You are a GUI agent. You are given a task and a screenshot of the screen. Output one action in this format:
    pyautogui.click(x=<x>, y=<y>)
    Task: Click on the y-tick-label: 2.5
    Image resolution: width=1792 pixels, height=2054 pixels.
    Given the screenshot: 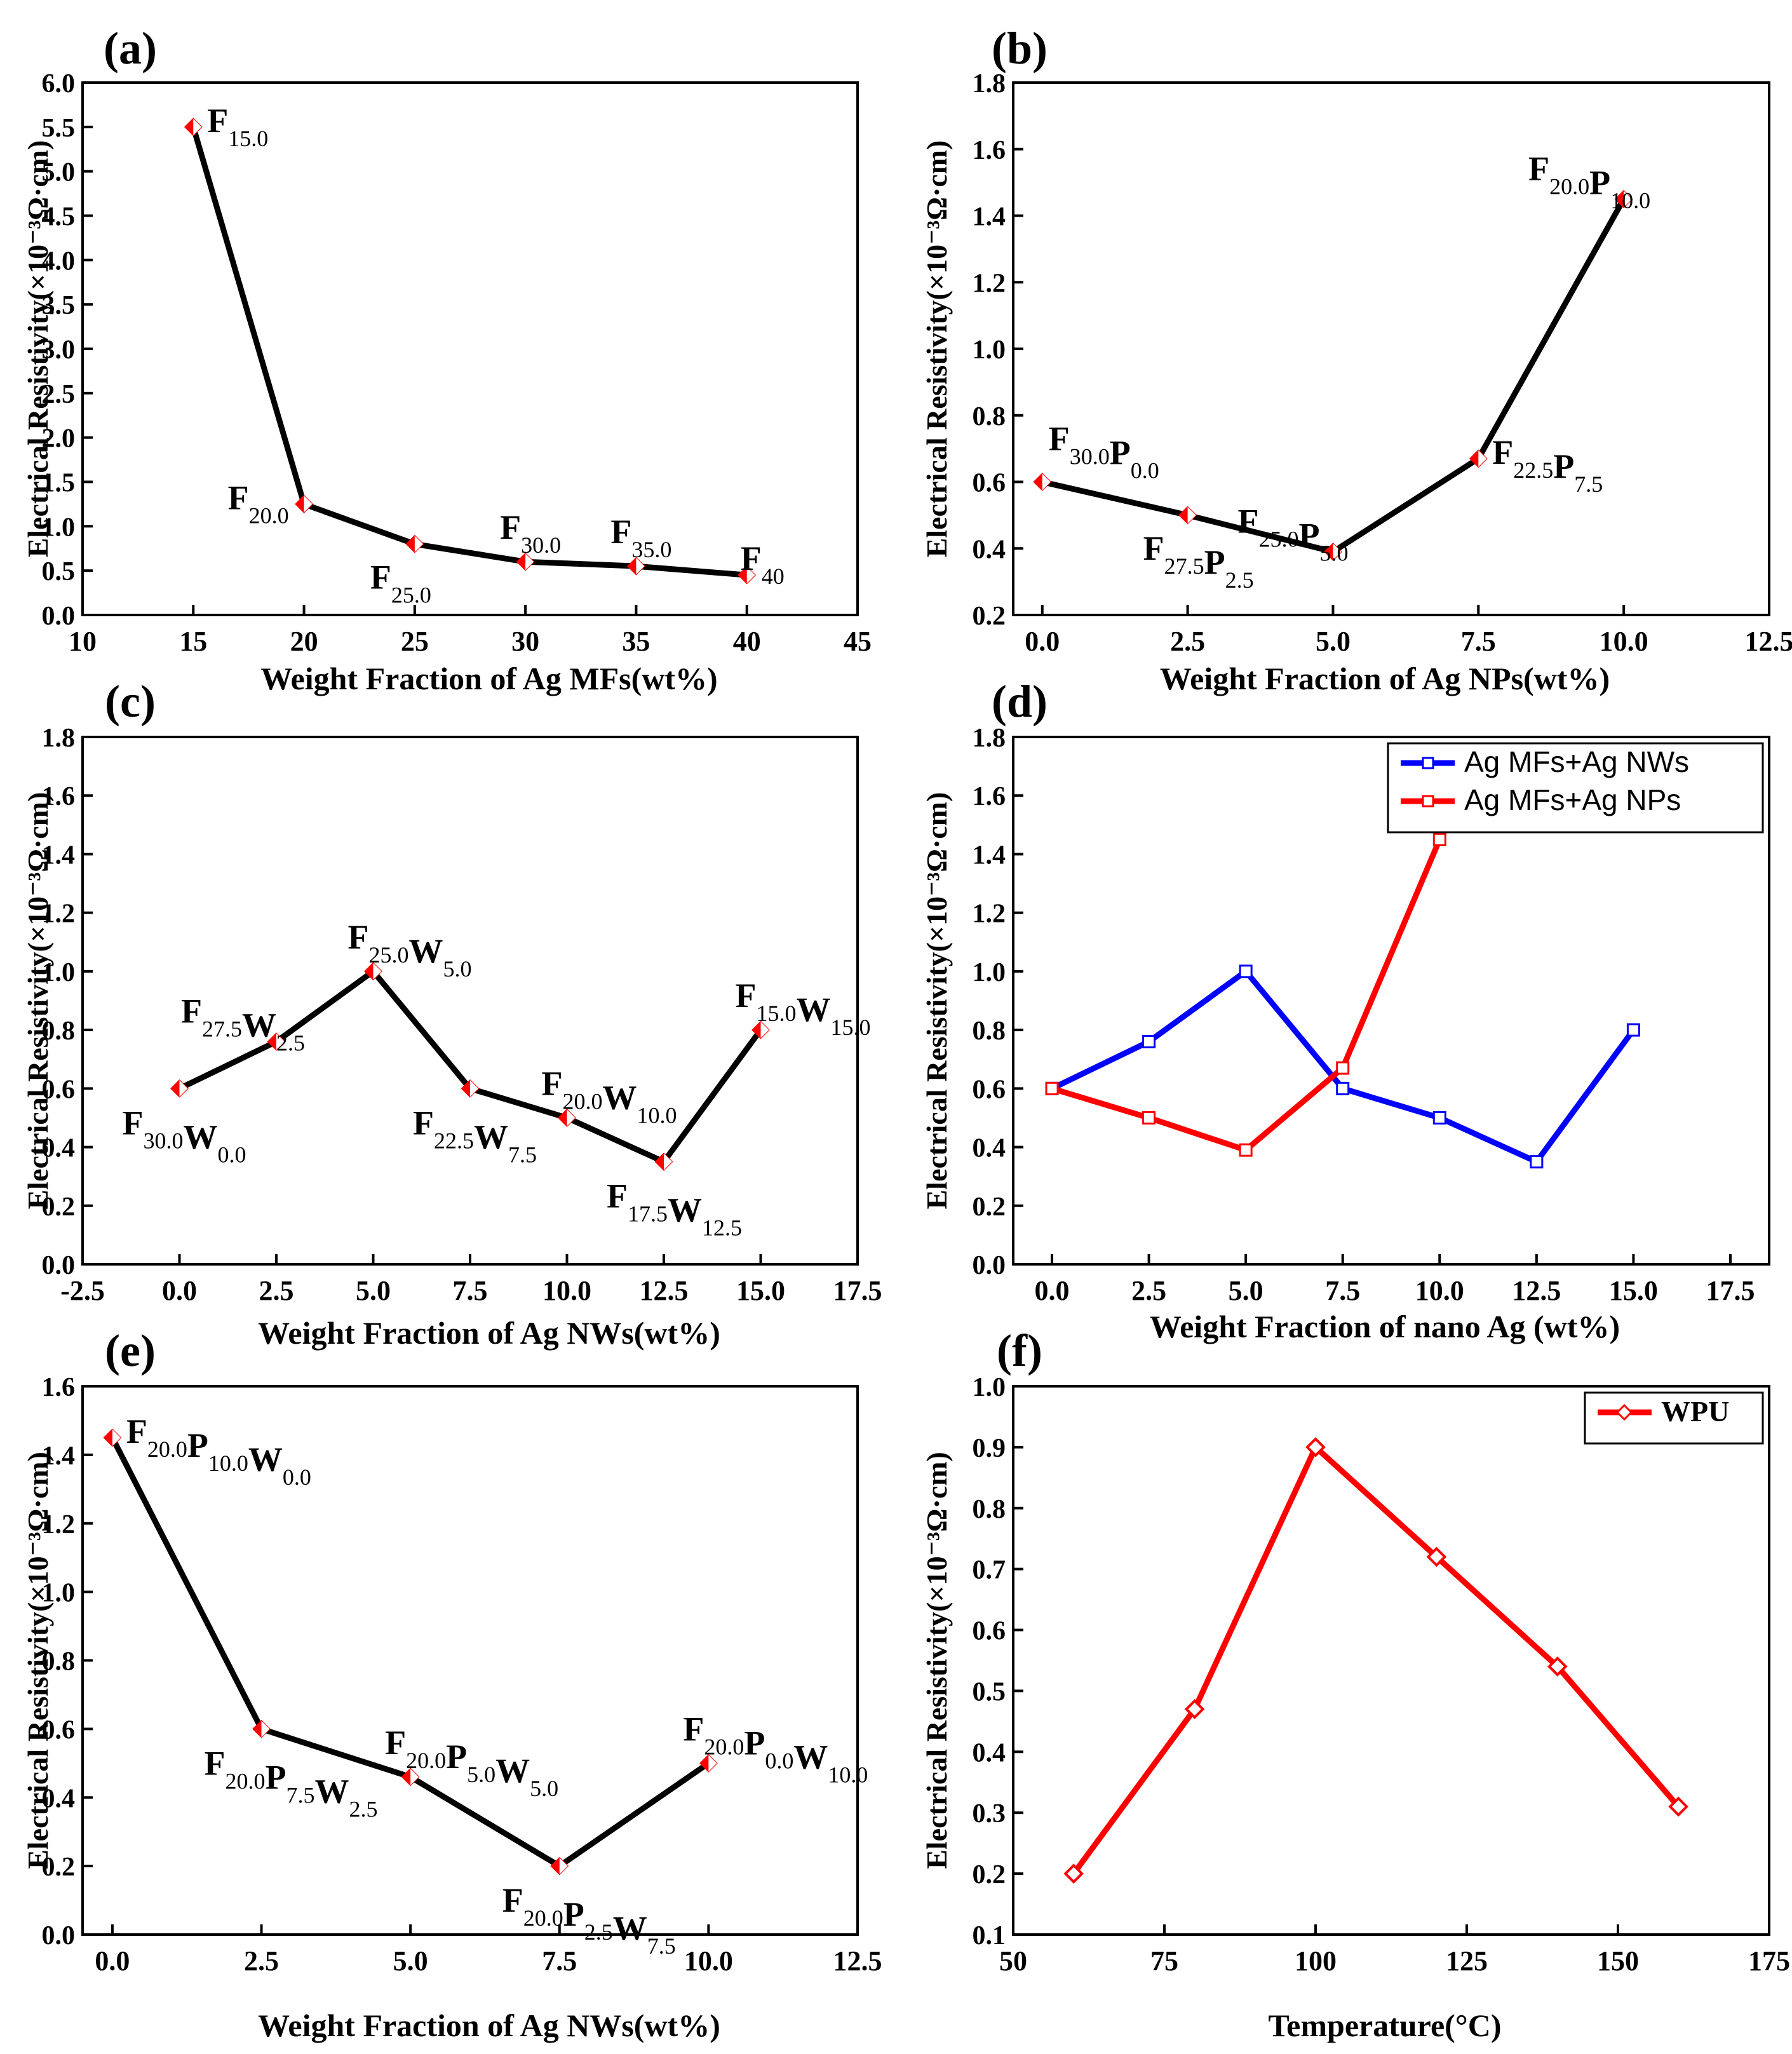 What is the action you would take?
    pyautogui.click(x=59, y=395)
    